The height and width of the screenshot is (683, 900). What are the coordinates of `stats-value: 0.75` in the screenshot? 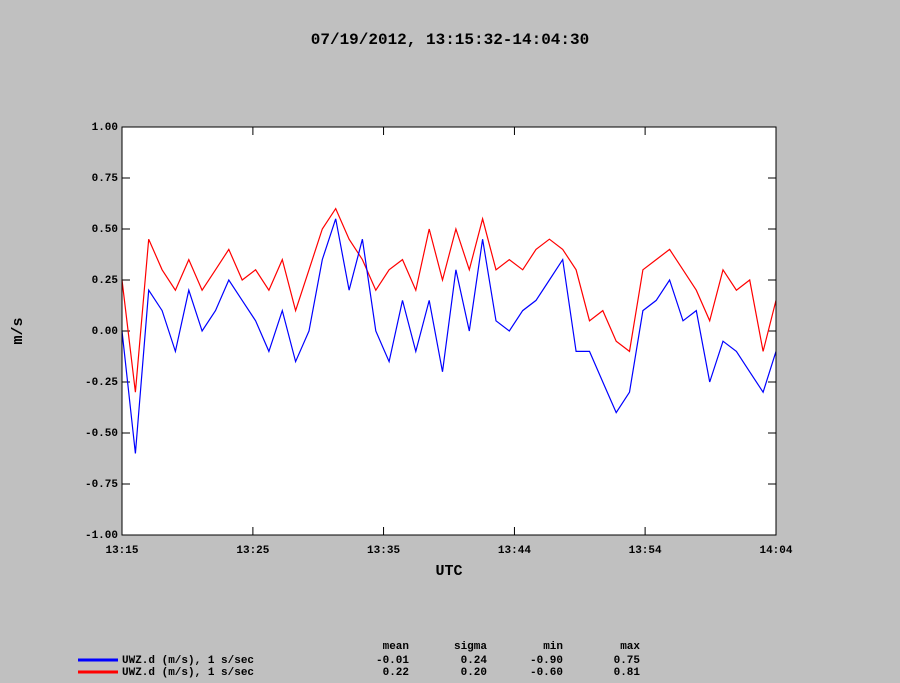 It's located at (627, 661).